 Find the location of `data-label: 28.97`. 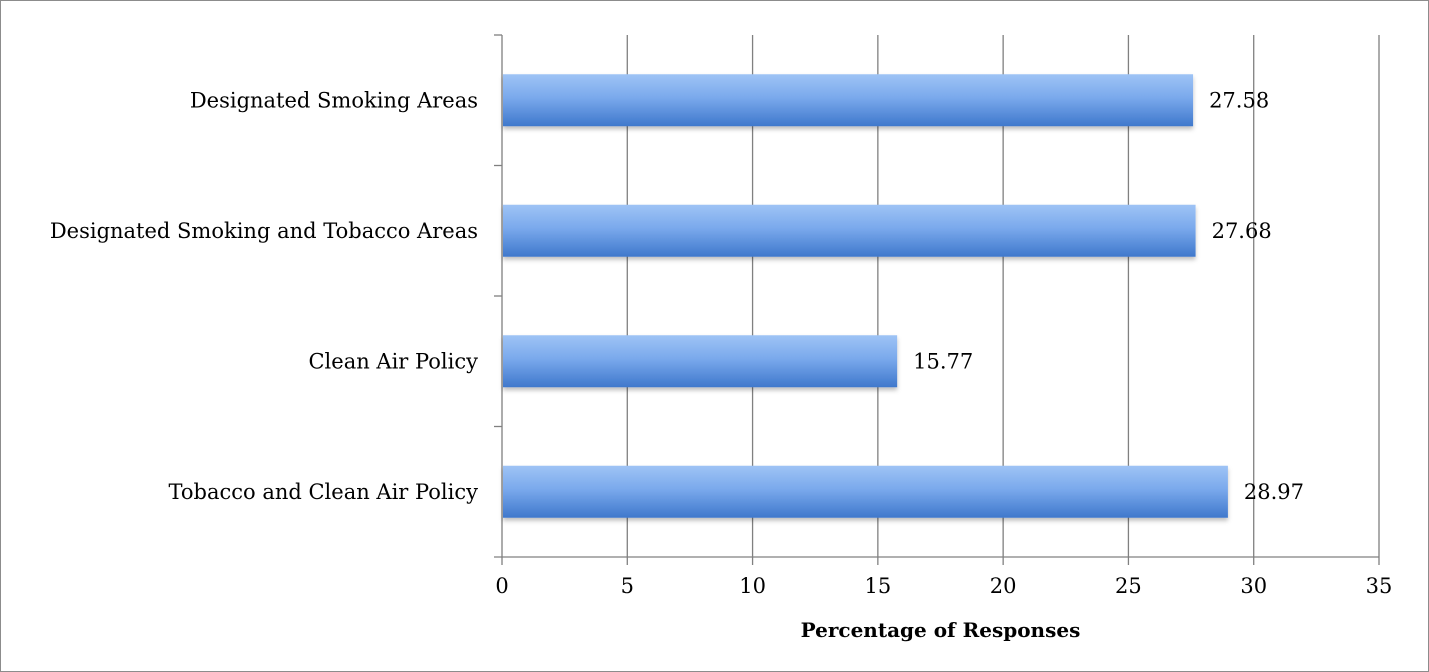

data-label: 28.97 is located at coordinates (1274, 492).